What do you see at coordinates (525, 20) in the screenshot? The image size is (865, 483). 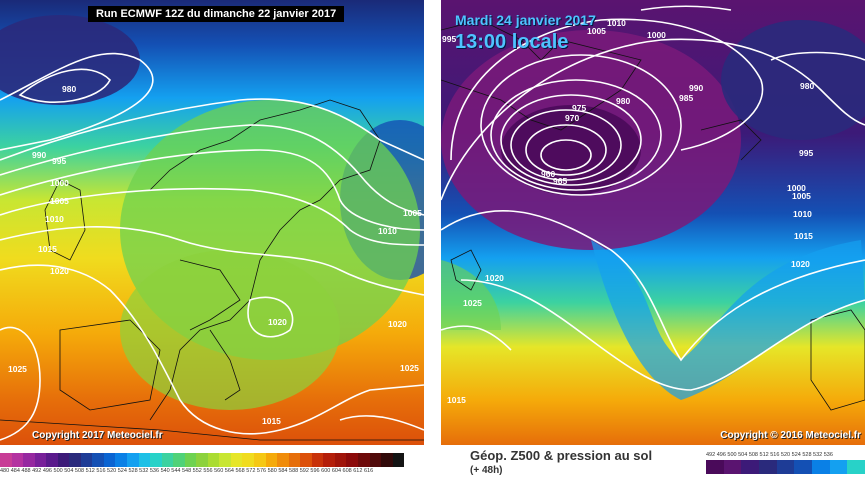 I see `forecast-date: Mardi 24 janvier 2017` at bounding box center [525, 20].